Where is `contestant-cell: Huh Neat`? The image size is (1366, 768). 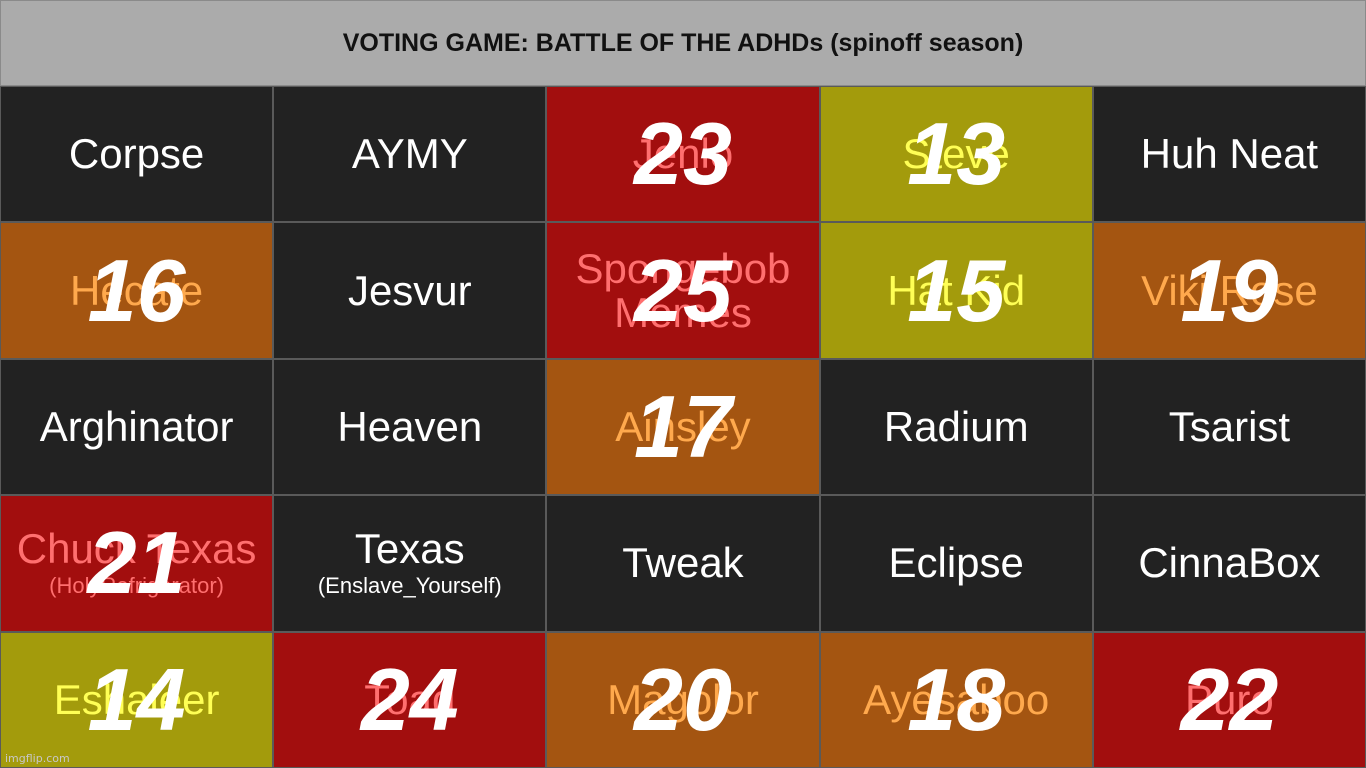 contestant-cell: Huh Neat is located at coordinates (1229, 154).